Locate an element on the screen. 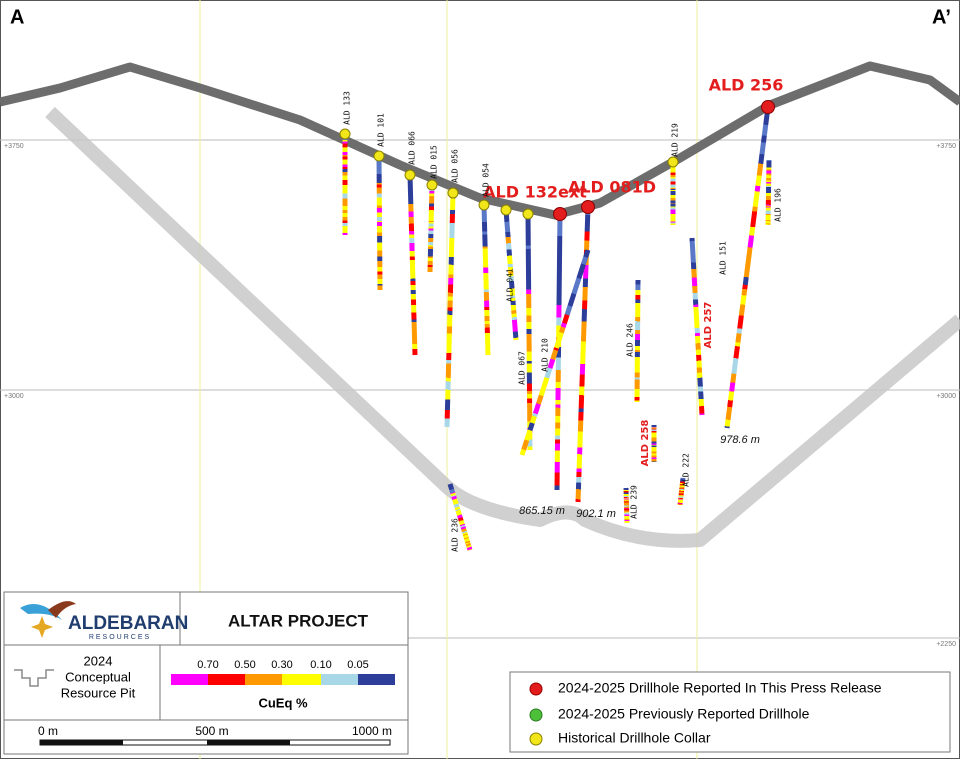 Image resolution: width=960 pixels, height=759 pixels. drillhole-label: ALD 239 is located at coordinates (634, 502).